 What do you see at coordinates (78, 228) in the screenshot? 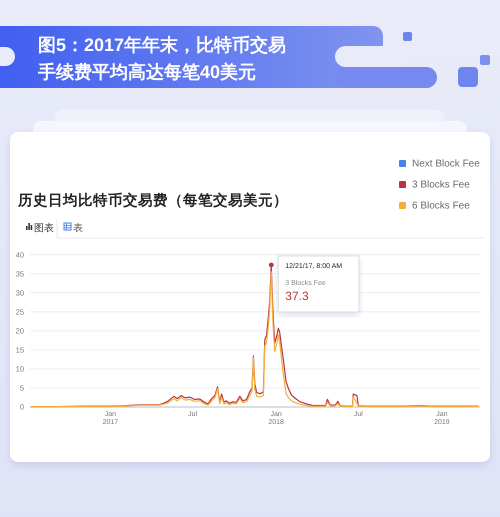
I see `text: 表` at bounding box center [78, 228].